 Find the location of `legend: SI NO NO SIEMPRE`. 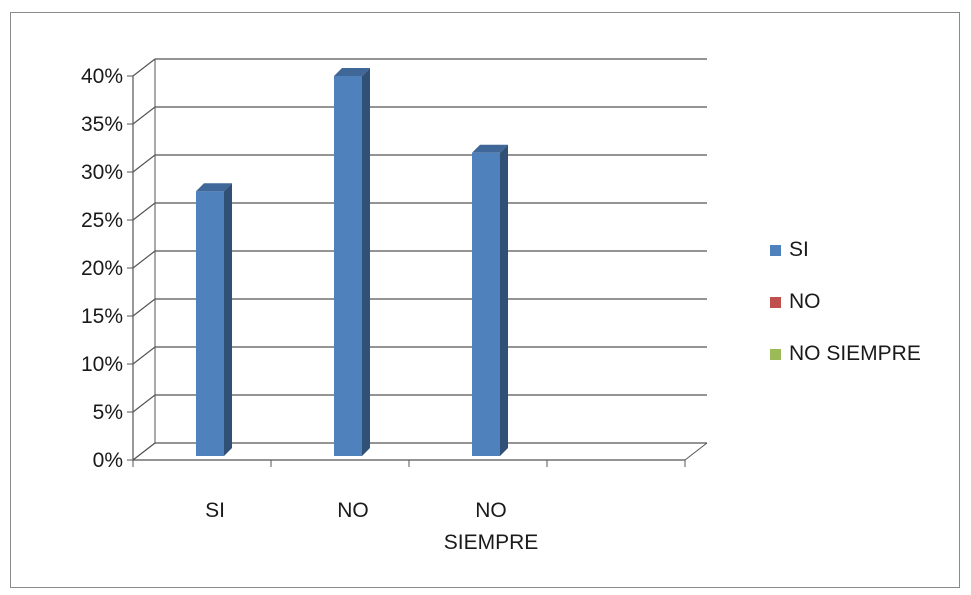

legend: SI NO NO SIEMPRE is located at coordinates (845, 314).